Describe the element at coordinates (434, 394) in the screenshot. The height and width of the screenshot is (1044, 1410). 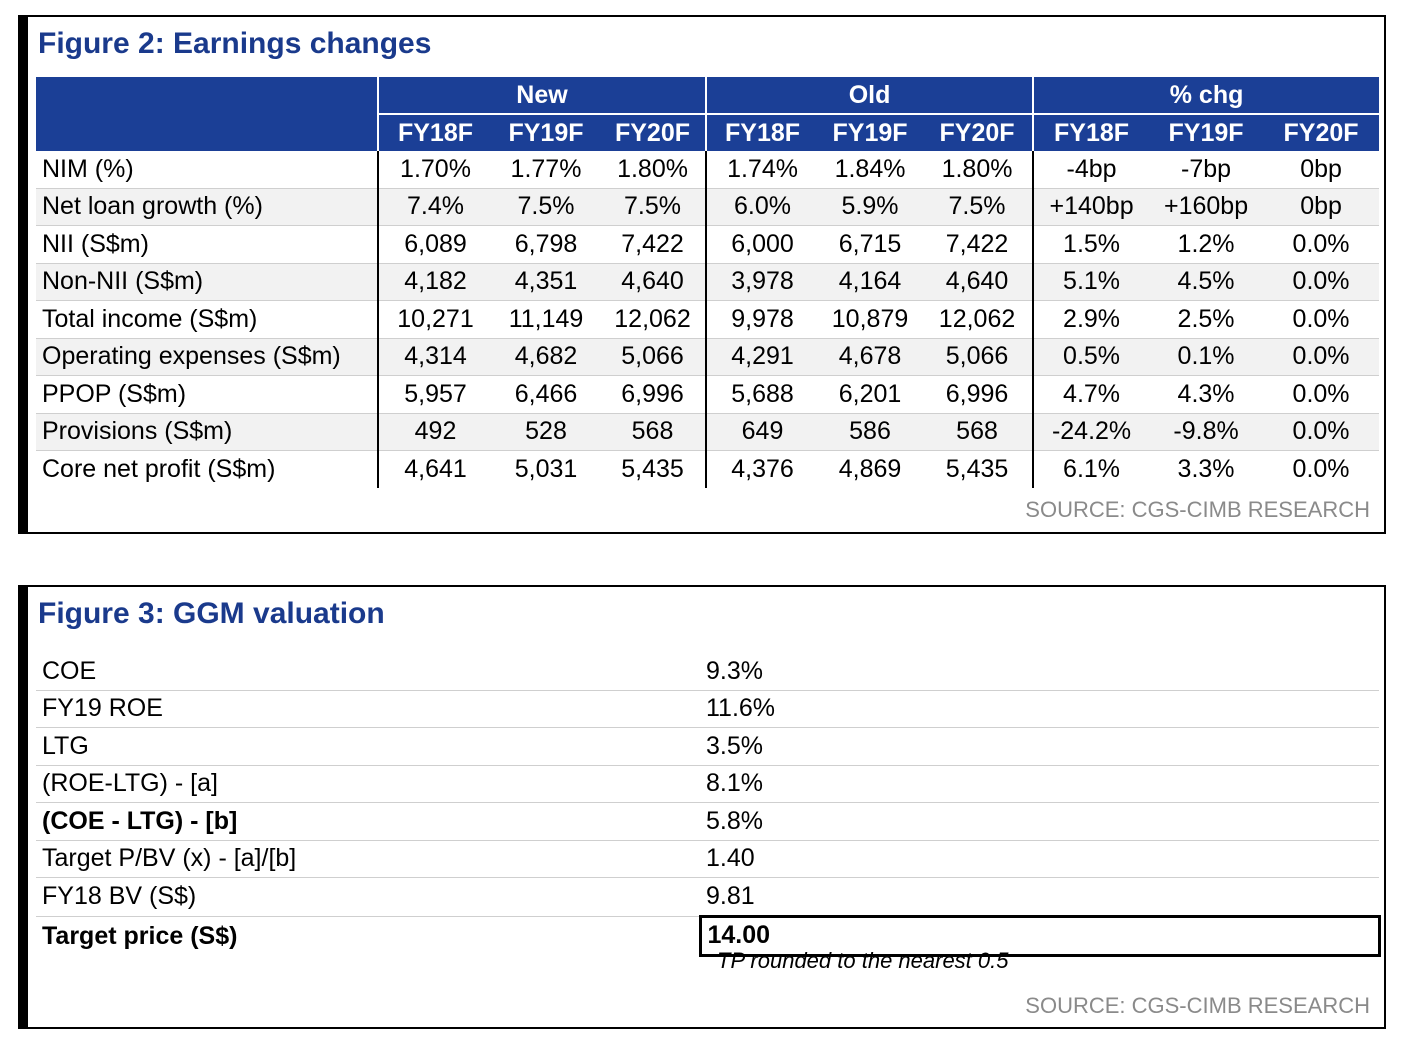
I see `table-cell: 5,957` at that location.